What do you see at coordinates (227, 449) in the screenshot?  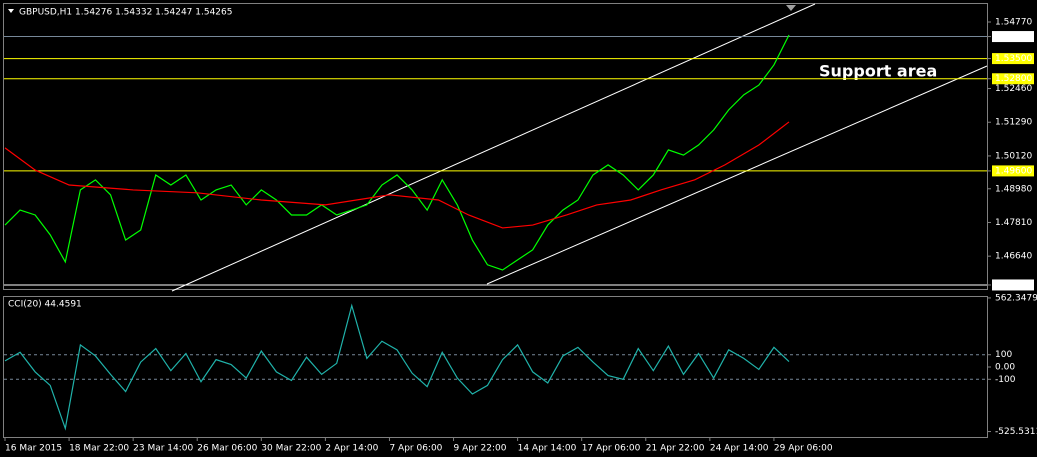 I see `x-tick-label: 26 Mar 06:00` at bounding box center [227, 449].